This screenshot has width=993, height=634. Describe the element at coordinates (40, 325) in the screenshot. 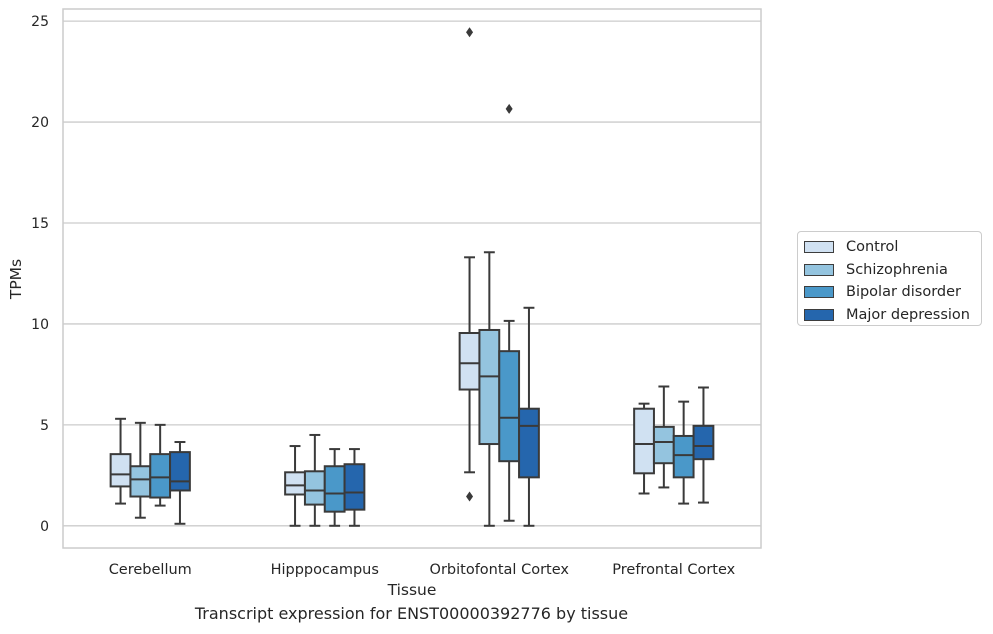

I see `y-tick-label: 10` at that location.